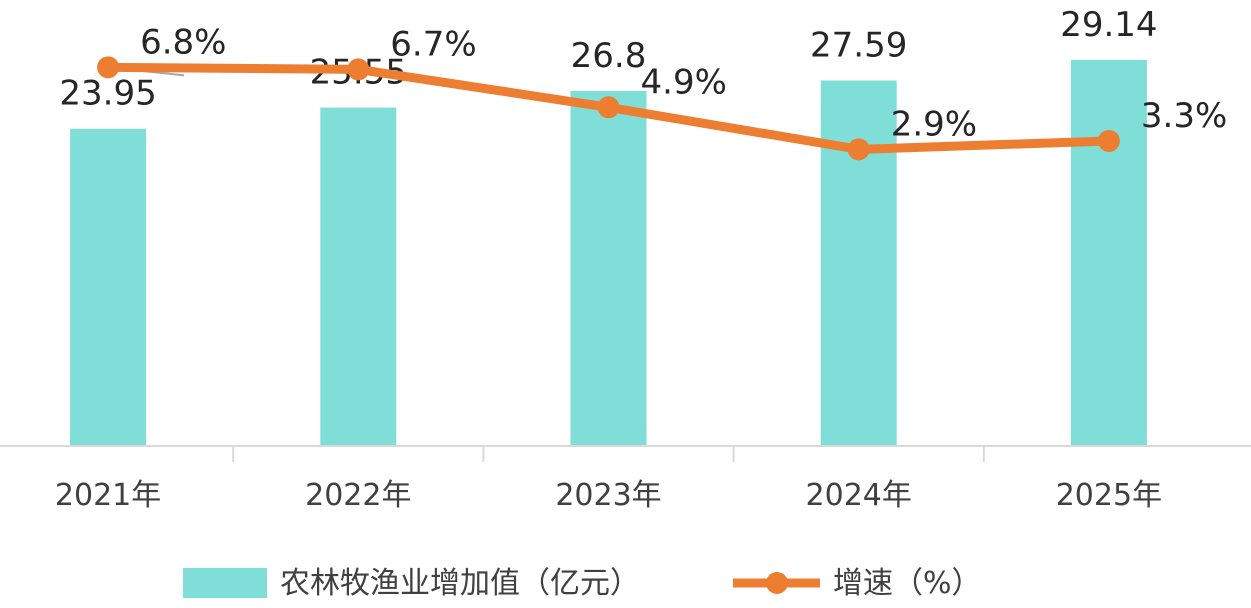  I want to click on bar-data-label: 27.59, so click(858, 46).